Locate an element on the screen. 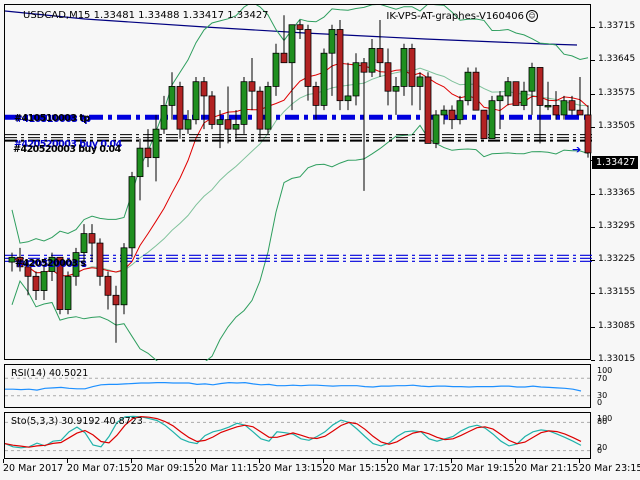 The height and width of the screenshot is (480, 640). time-label: 20 Mar 17:15 is located at coordinates (419, 468).